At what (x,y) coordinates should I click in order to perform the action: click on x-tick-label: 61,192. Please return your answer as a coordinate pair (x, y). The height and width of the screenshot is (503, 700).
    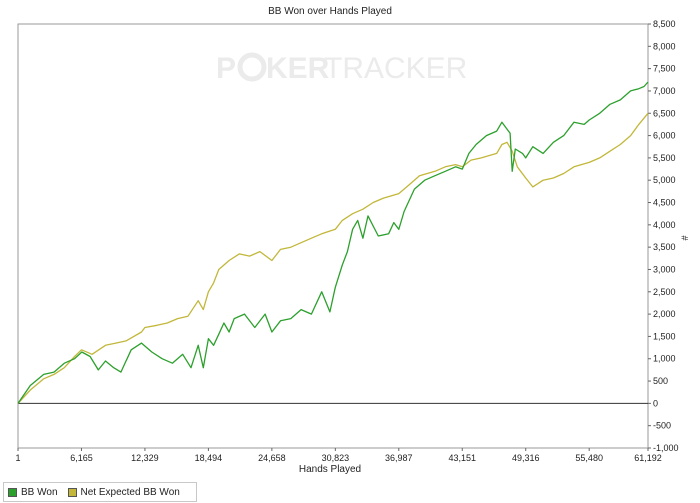
    Looking at the image, I should click on (648, 458).